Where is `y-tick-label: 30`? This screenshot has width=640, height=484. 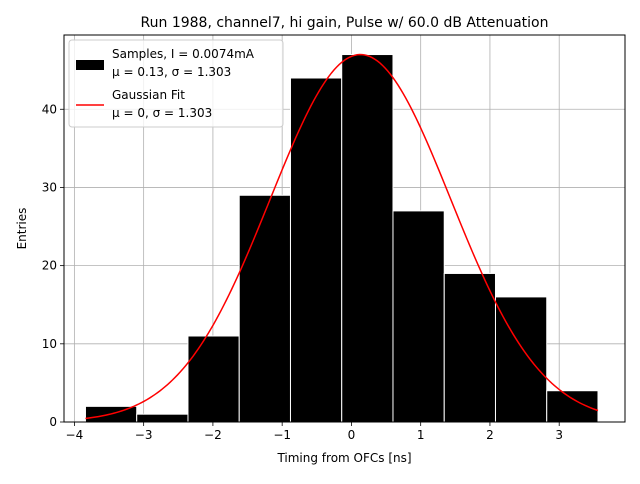
y-tick-label: 30 is located at coordinates (49, 187).